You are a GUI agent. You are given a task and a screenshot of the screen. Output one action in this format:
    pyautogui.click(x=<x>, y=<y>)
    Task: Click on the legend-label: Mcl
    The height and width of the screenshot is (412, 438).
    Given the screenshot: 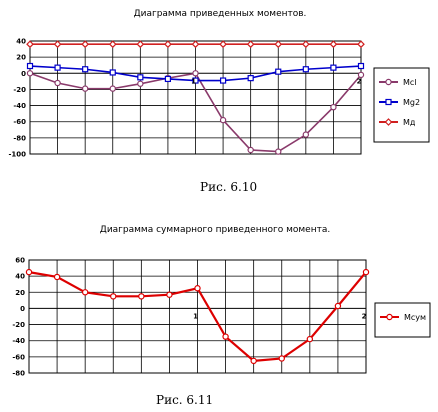 What is the action you would take?
    pyautogui.click(x=410, y=82)
    